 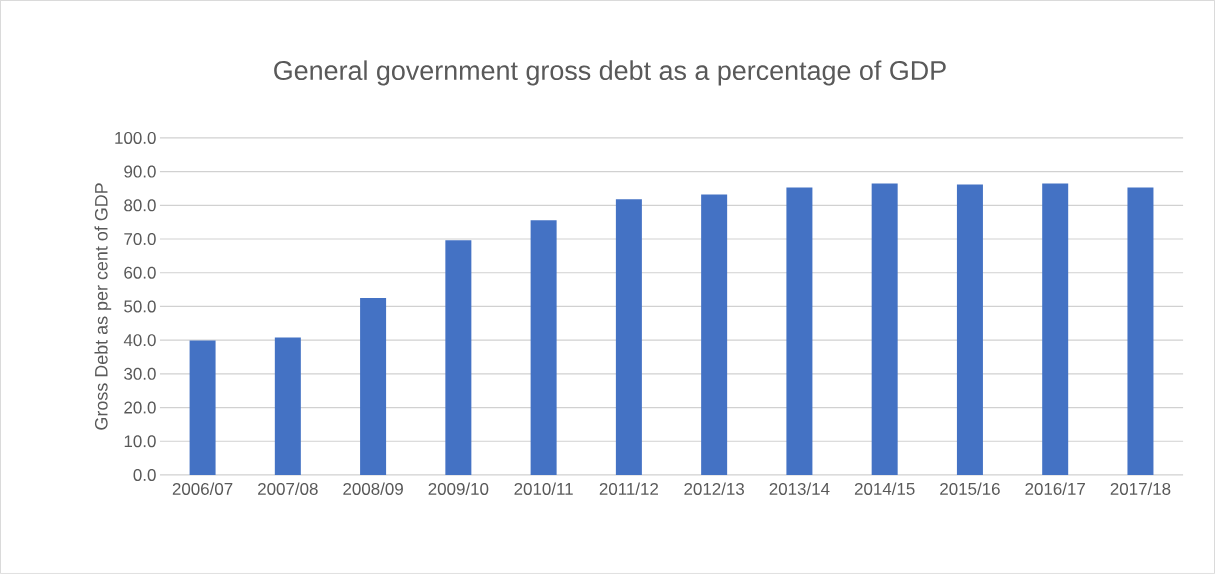 What do you see at coordinates (799, 488) in the screenshot?
I see `x-tick-label: 2013/14` at bounding box center [799, 488].